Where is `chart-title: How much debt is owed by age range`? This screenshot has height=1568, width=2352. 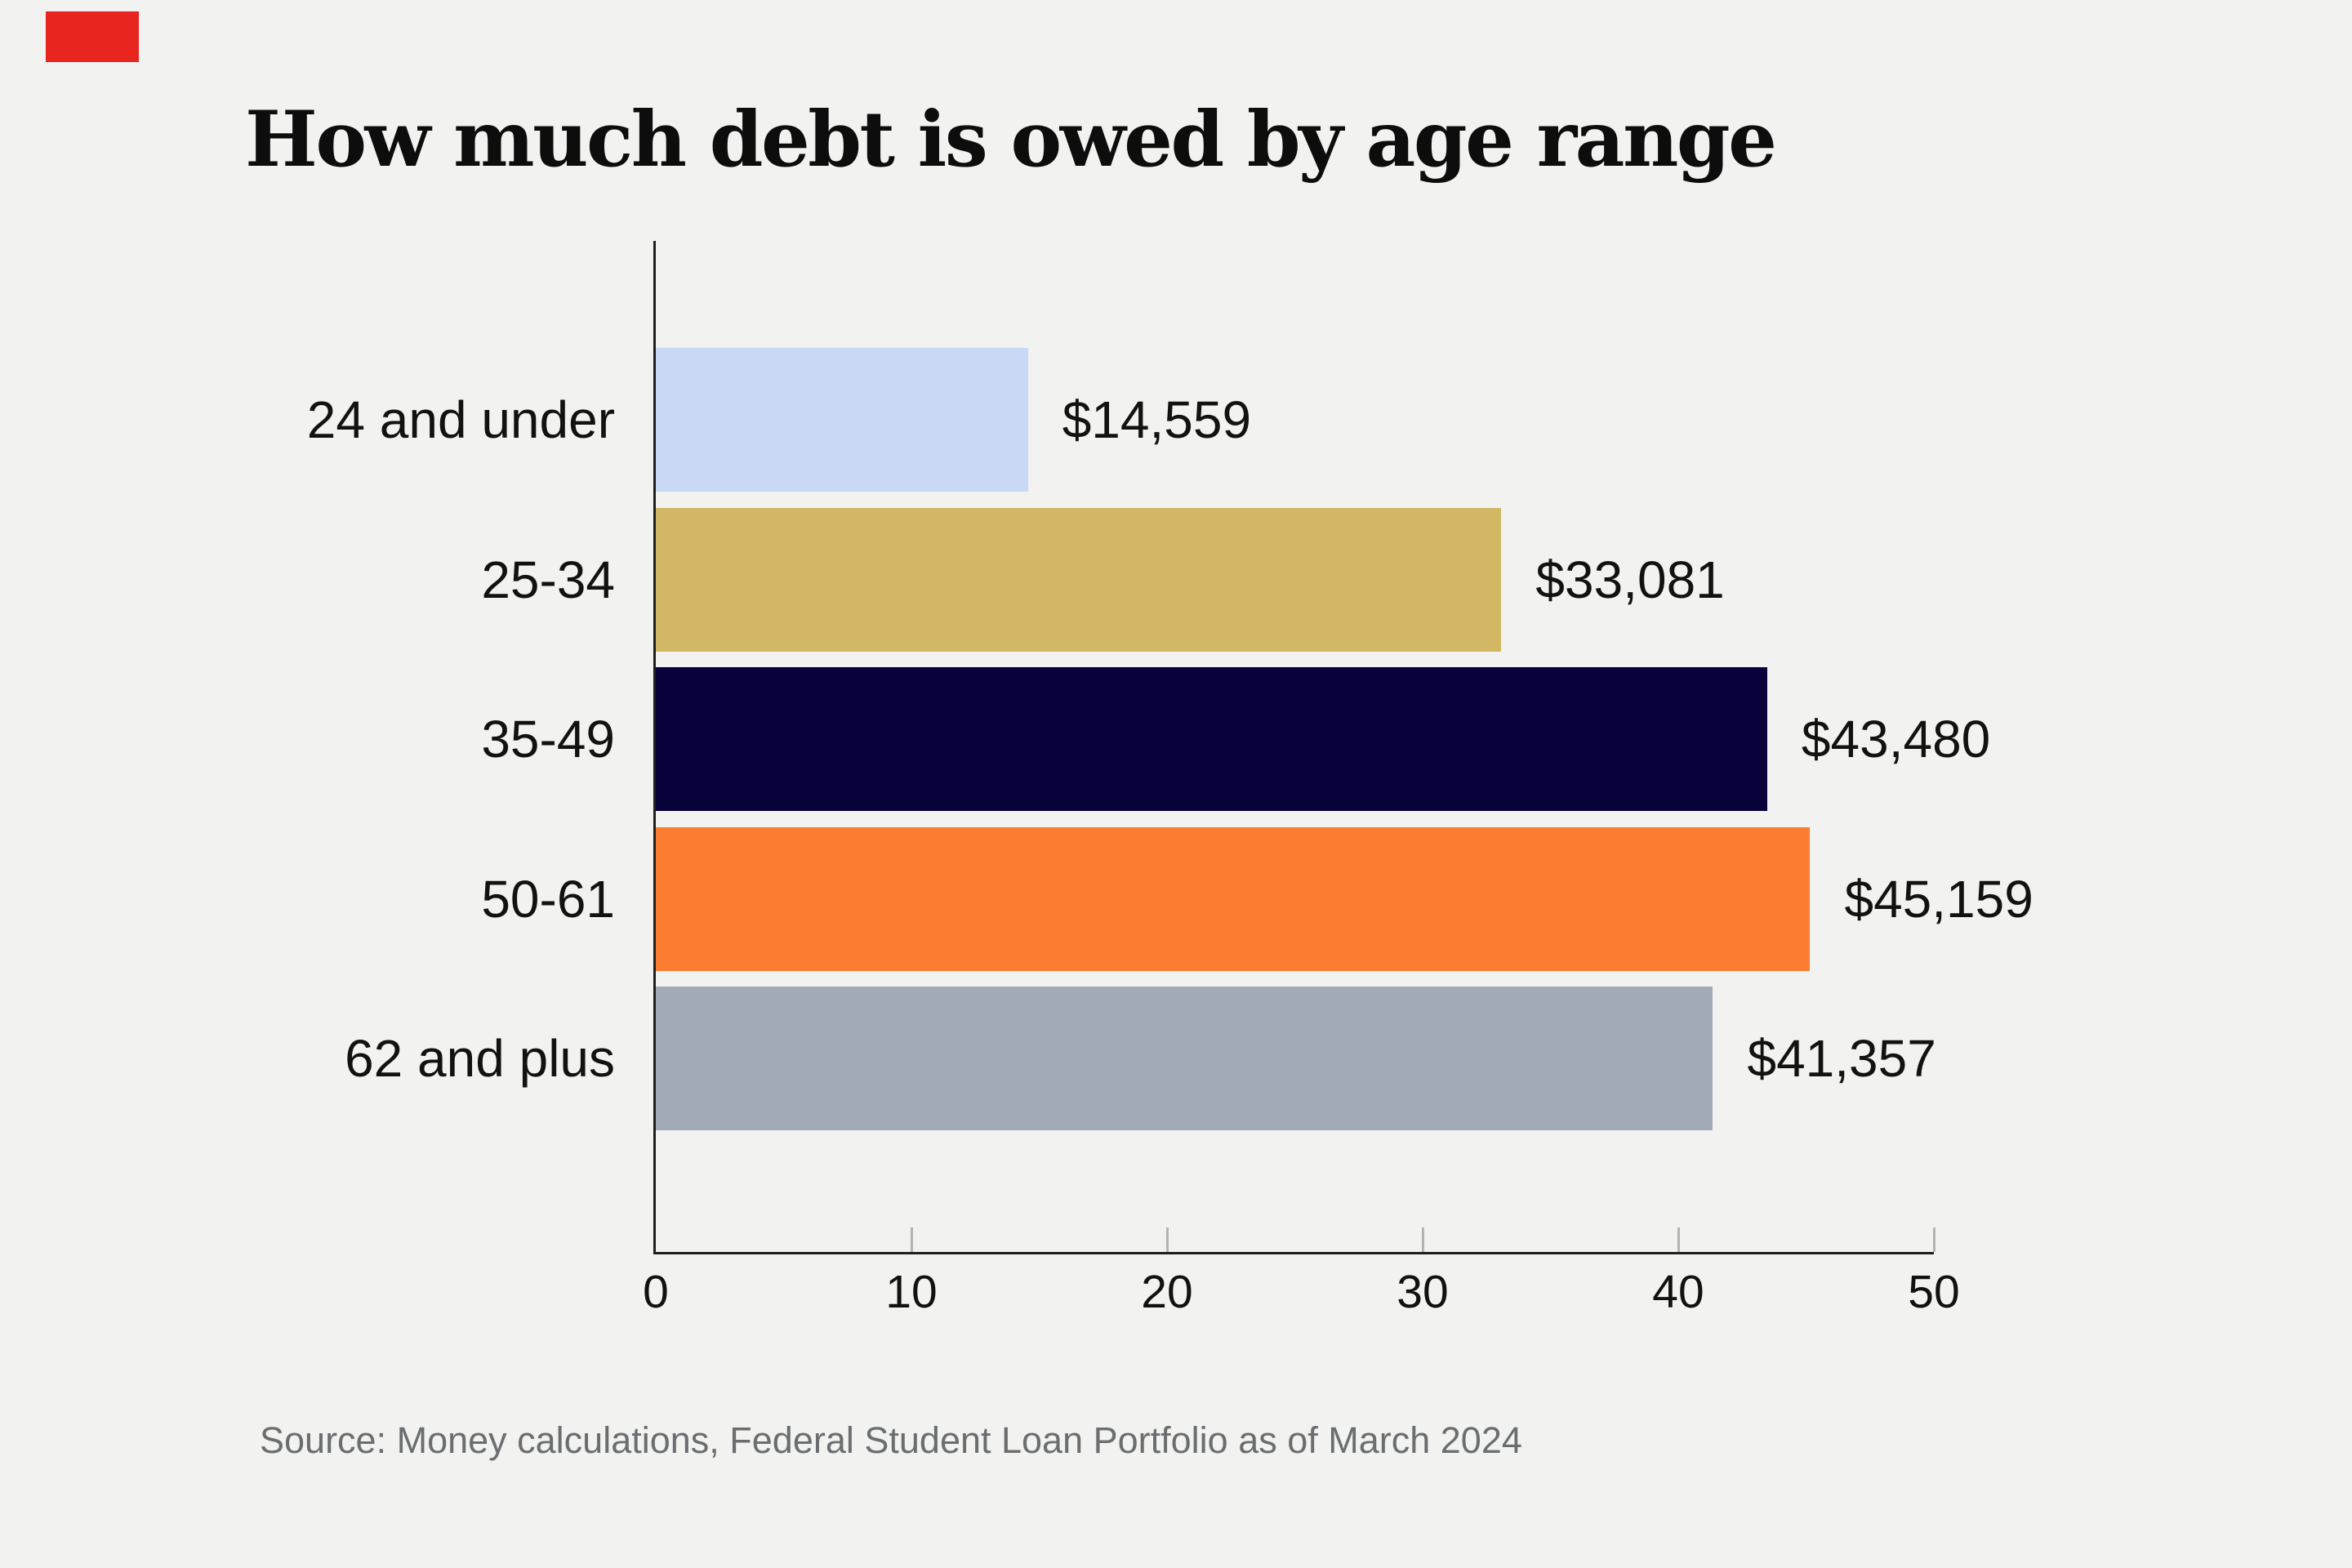
chart-title: How much debt is owed by age range is located at coordinates (1011, 140).